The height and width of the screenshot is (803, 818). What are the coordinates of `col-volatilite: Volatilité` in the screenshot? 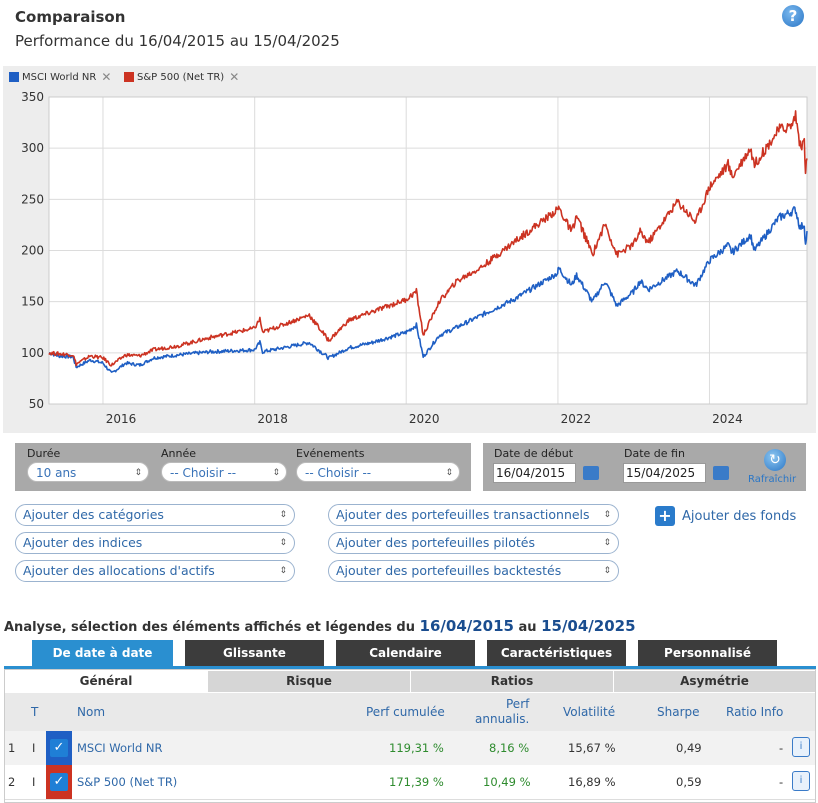 It's located at (589, 712).